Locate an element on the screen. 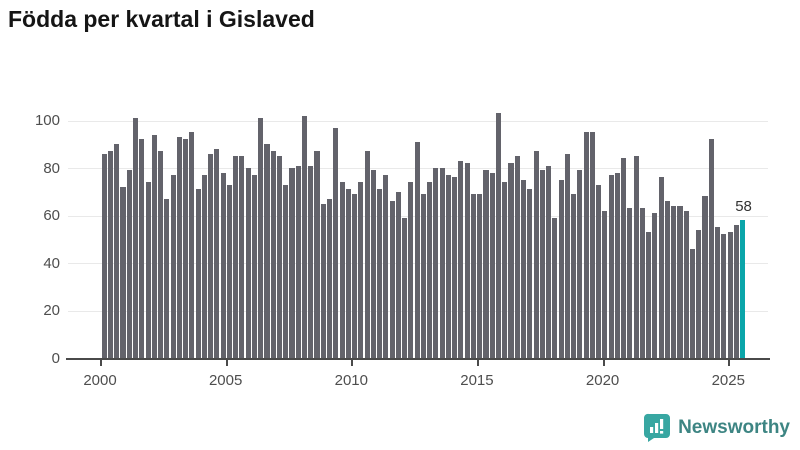 This screenshot has height=450, width=800. bar-chart-bubble-icon is located at coordinates (657, 427).